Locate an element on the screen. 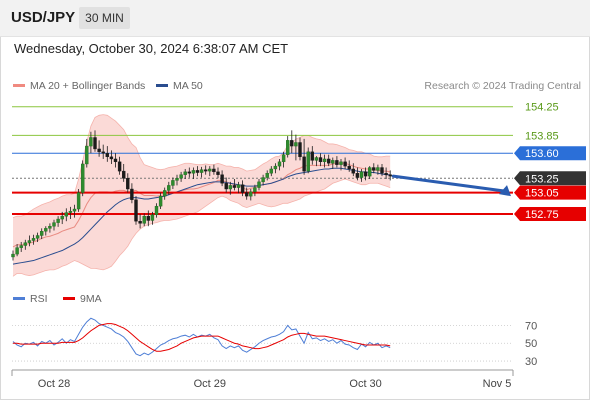  rsi-legend-label: RSI is located at coordinates (39, 299).